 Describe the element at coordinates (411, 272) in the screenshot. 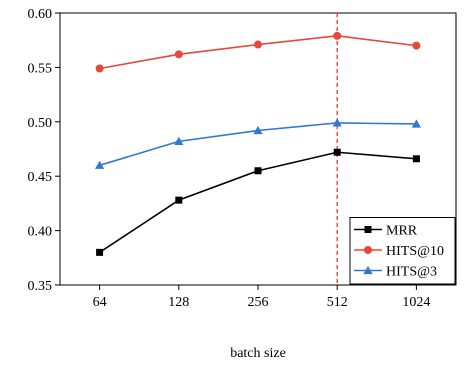

I see `legend-label: HITS@3` at that location.